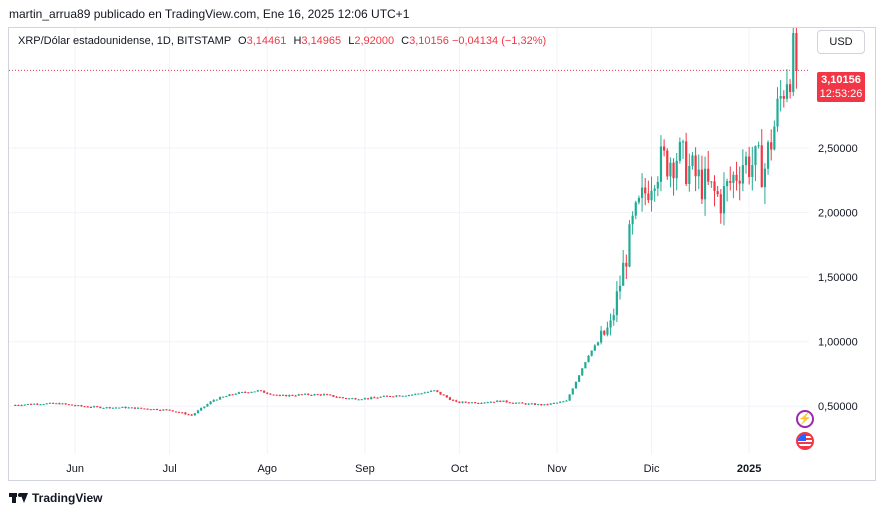  I want to click on high-value: 3,14965, so click(321, 41).